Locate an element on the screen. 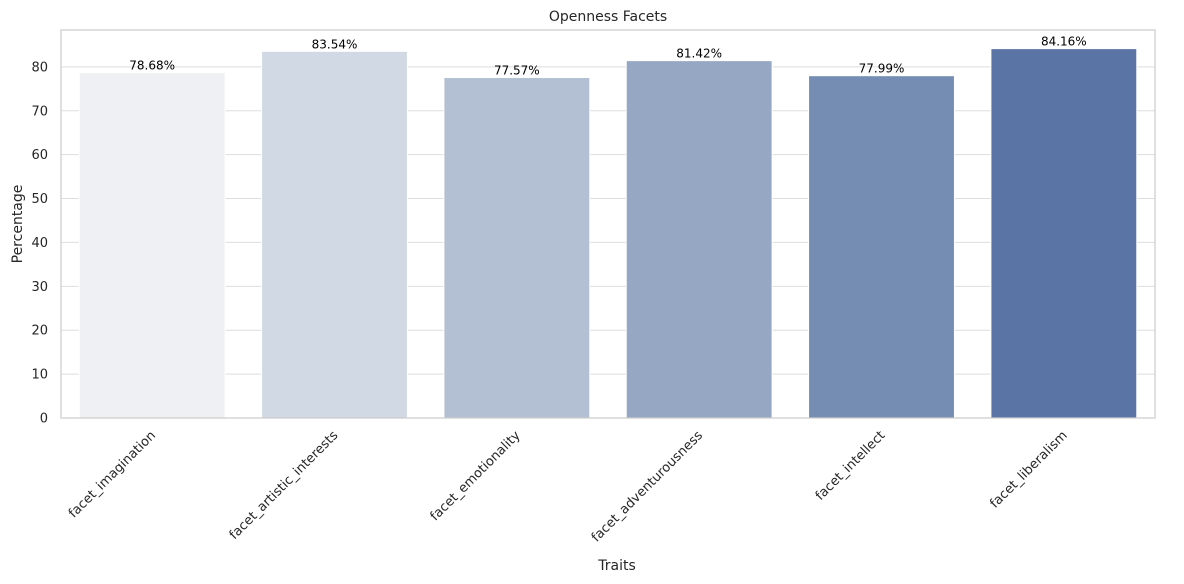 Image resolution: width=1184 pixels, height=584 pixels. bar-facet_imagination is located at coordinates (152, 245).